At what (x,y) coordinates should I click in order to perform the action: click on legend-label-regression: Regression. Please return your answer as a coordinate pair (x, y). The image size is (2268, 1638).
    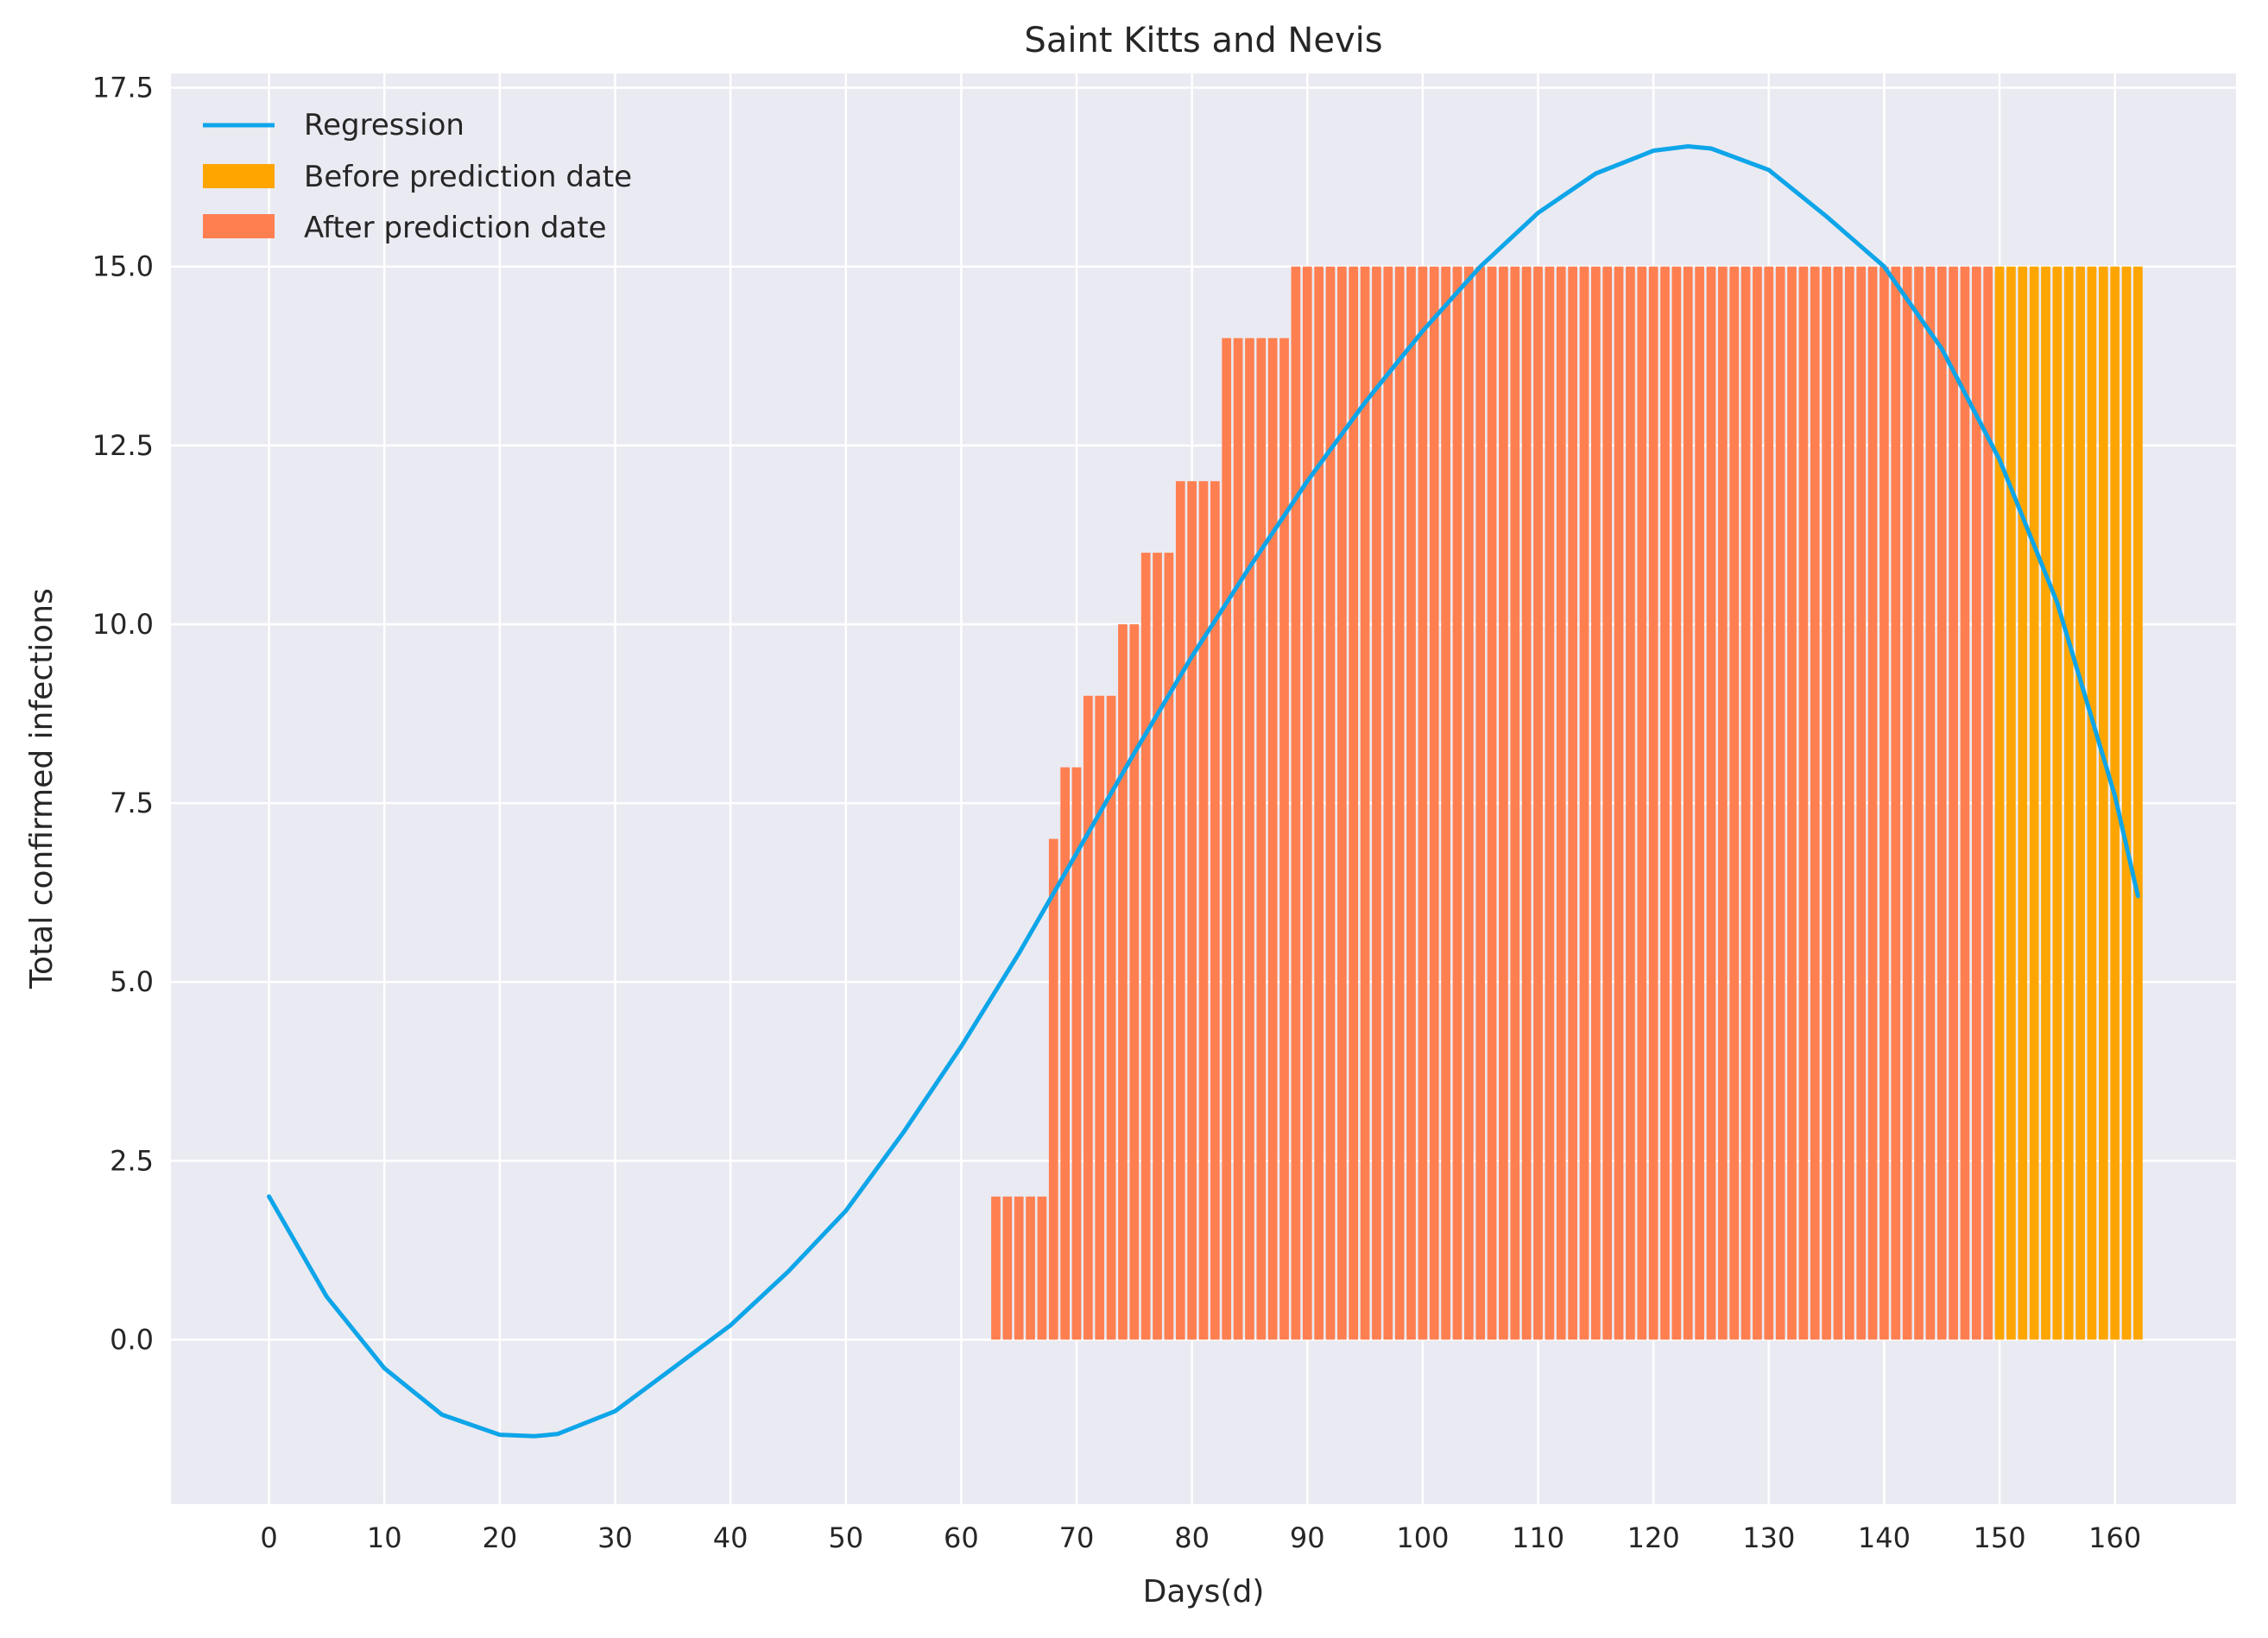
    Looking at the image, I should click on (384, 125).